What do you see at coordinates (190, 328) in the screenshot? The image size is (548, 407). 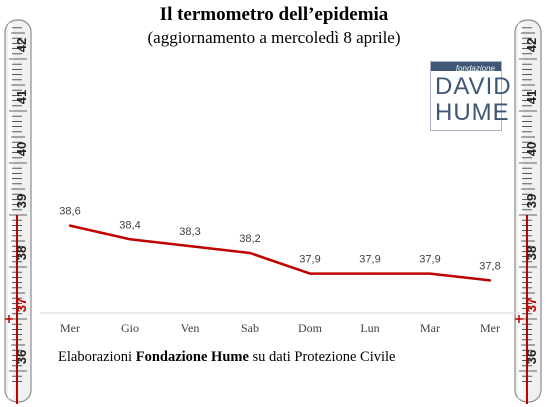 I see `x-tick-label: Ven` at bounding box center [190, 328].